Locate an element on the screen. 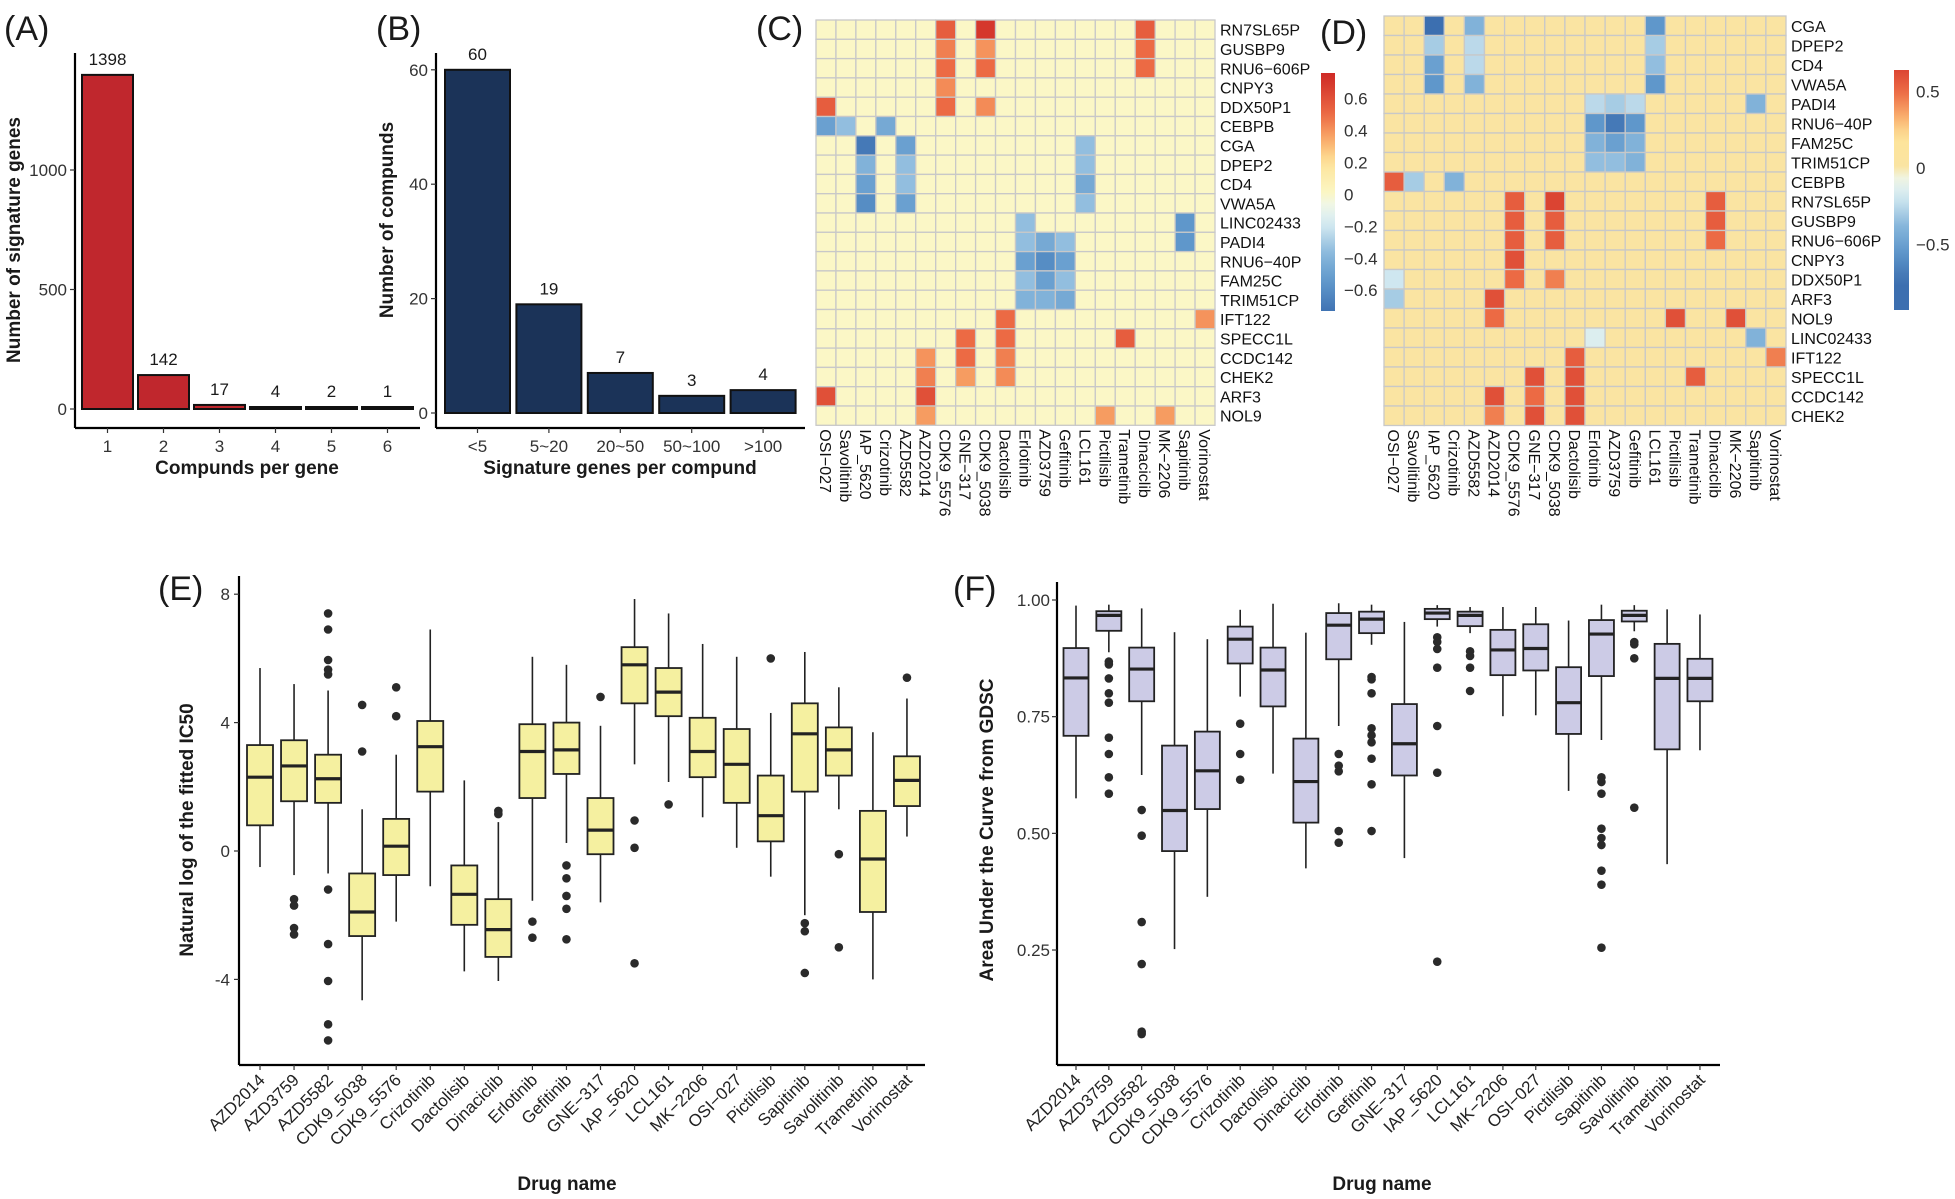 The height and width of the screenshot is (1199, 1955). heatmap-cell-RNU6−40P-LCL161 is located at coordinates (1655, 123).